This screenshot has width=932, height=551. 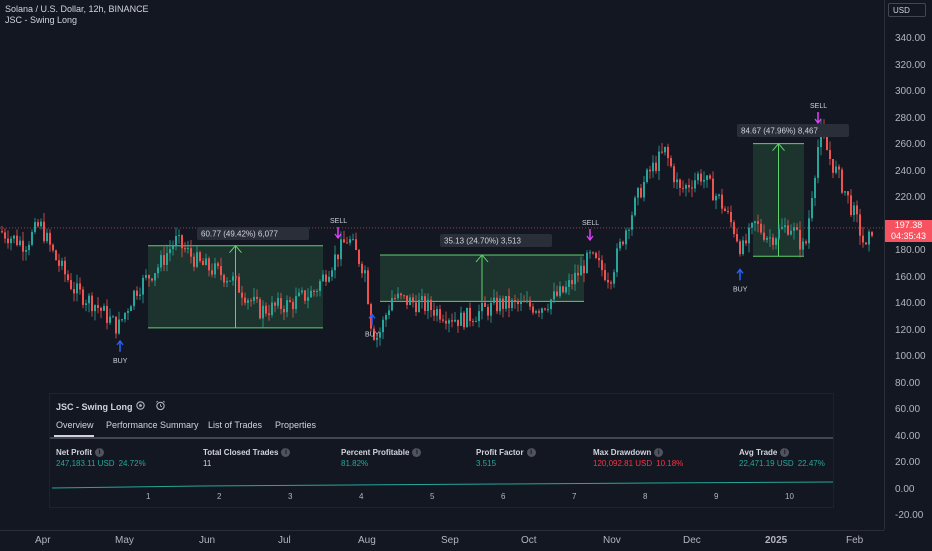 I want to click on tab-list-of-trades: List of Trades, so click(x=235, y=425).